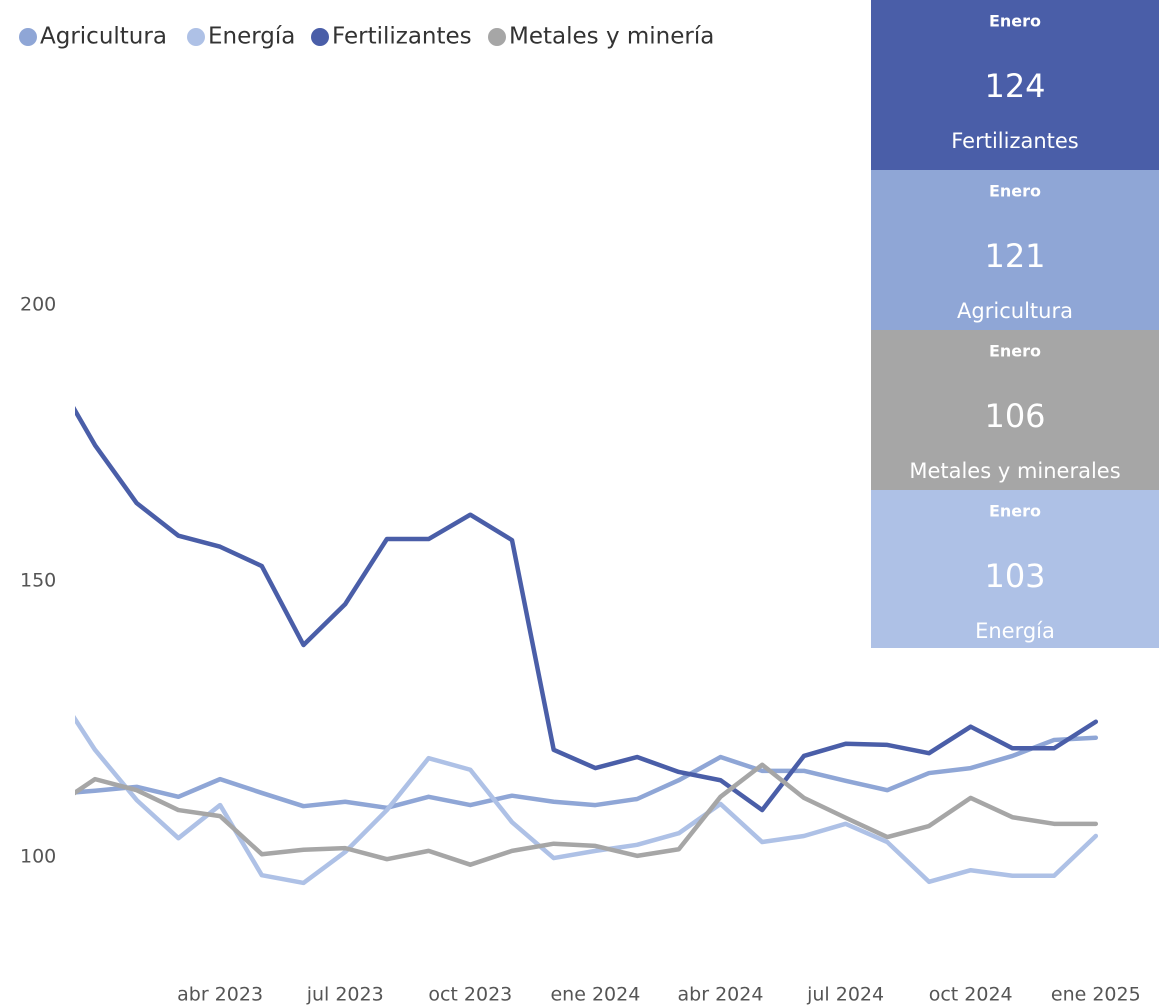 Image resolution: width=1159 pixels, height=1005 pixels. What do you see at coordinates (845, 994) in the screenshot?
I see `x-tick-label: jul 2024` at bounding box center [845, 994].